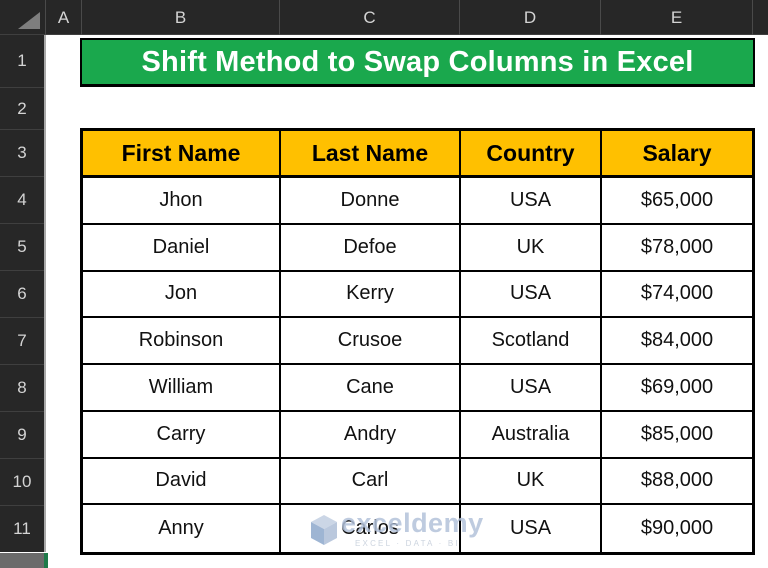  What do you see at coordinates (371, 295) in the screenshot?
I see `cell-C6: Kerry` at bounding box center [371, 295].